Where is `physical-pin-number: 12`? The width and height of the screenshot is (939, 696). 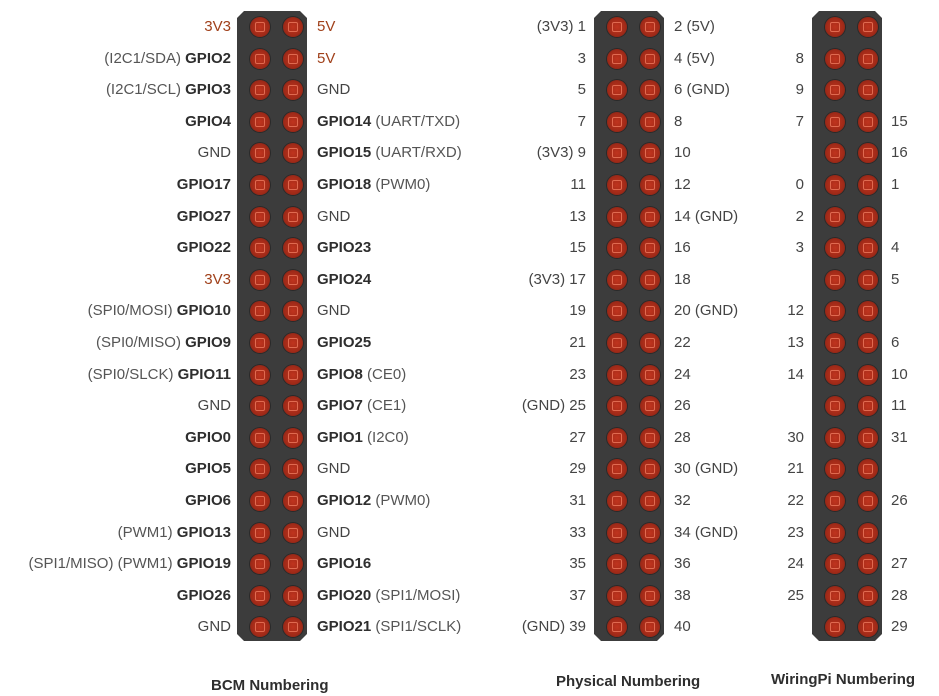
physical-pin-number: 12 is located at coordinates (682, 184).